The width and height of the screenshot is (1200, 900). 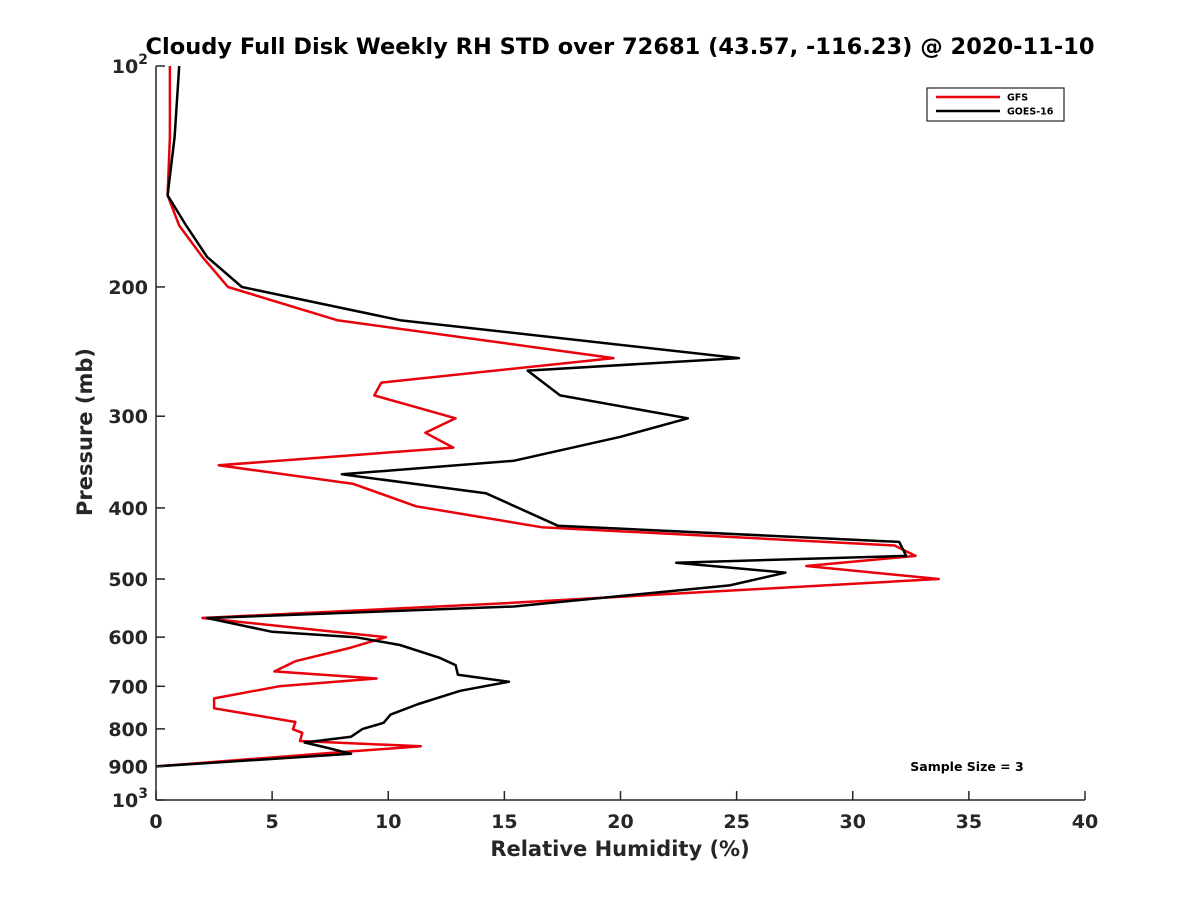 What do you see at coordinates (1085, 822) in the screenshot?
I see `x-tick-label: 40` at bounding box center [1085, 822].